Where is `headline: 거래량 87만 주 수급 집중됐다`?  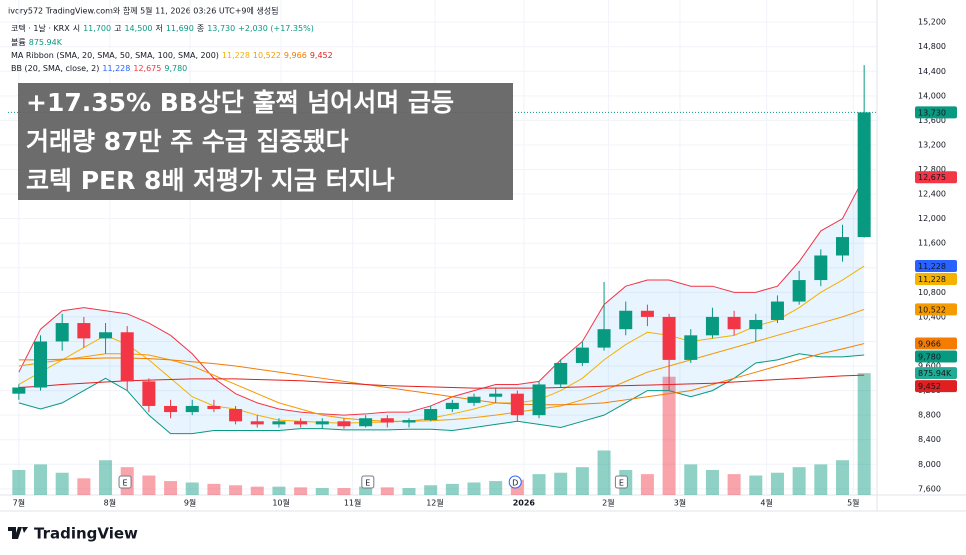
headline: 거래량 87만 주 수급 집중됐다 is located at coordinates (187, 141).